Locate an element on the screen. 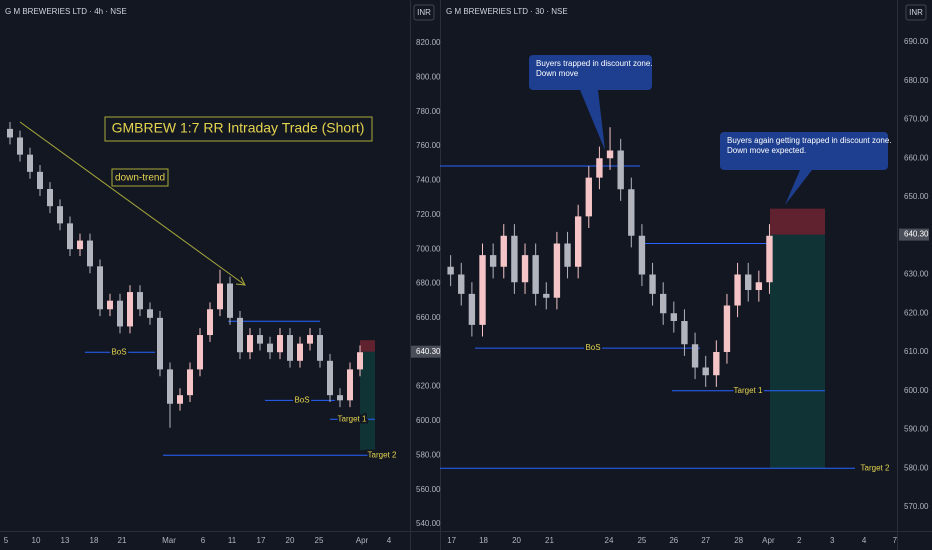  x-tick-label: 11 is located at coordinates (232, 540).